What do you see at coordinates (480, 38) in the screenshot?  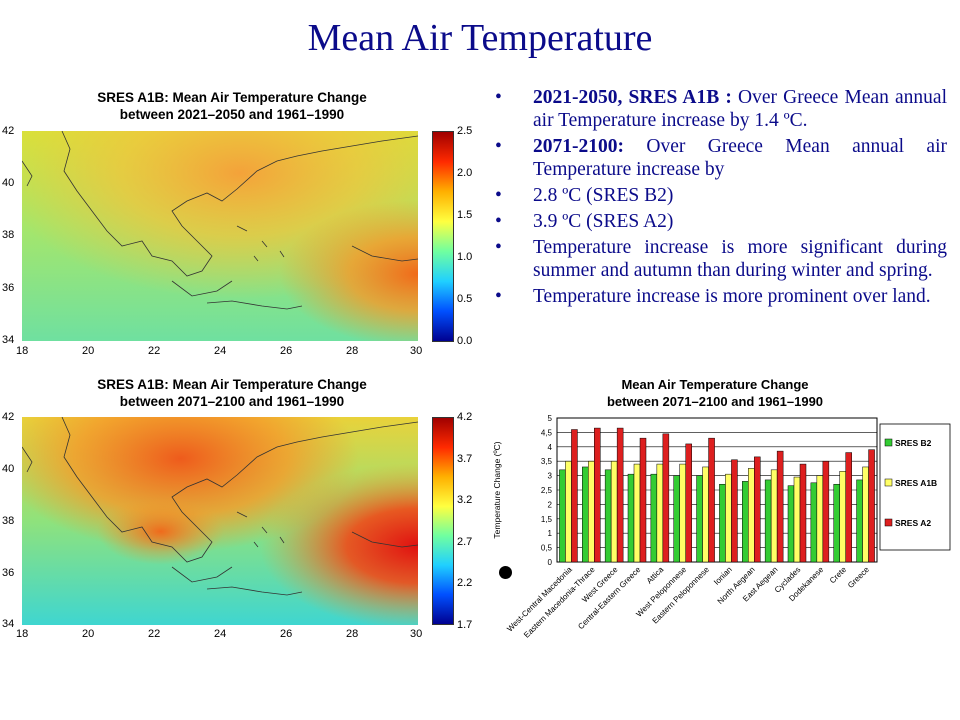 I see `slide-title: Mean Air Temperature` at bounding box center [480, 38].